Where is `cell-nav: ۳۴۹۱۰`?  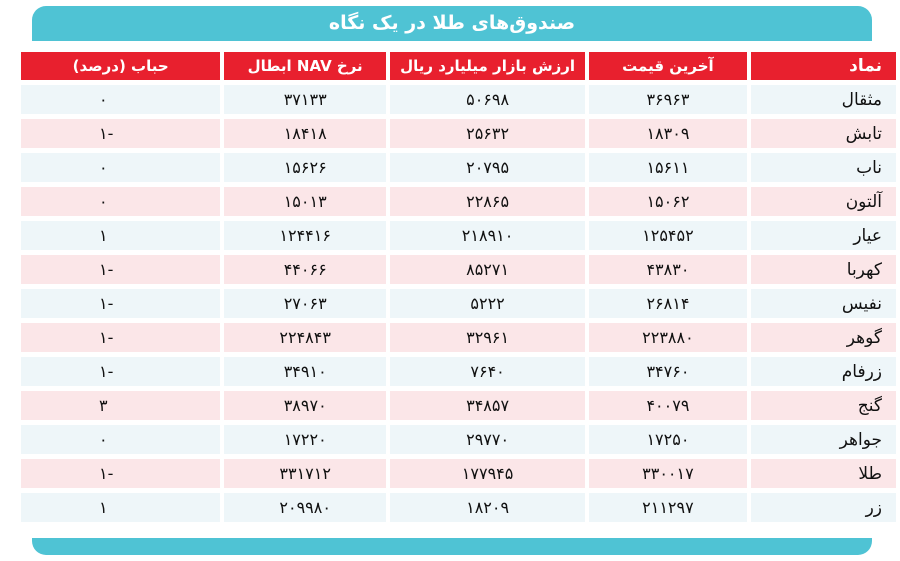 cell-nav: ۳۴۹۱۰ is located at coordinates (305, 371).